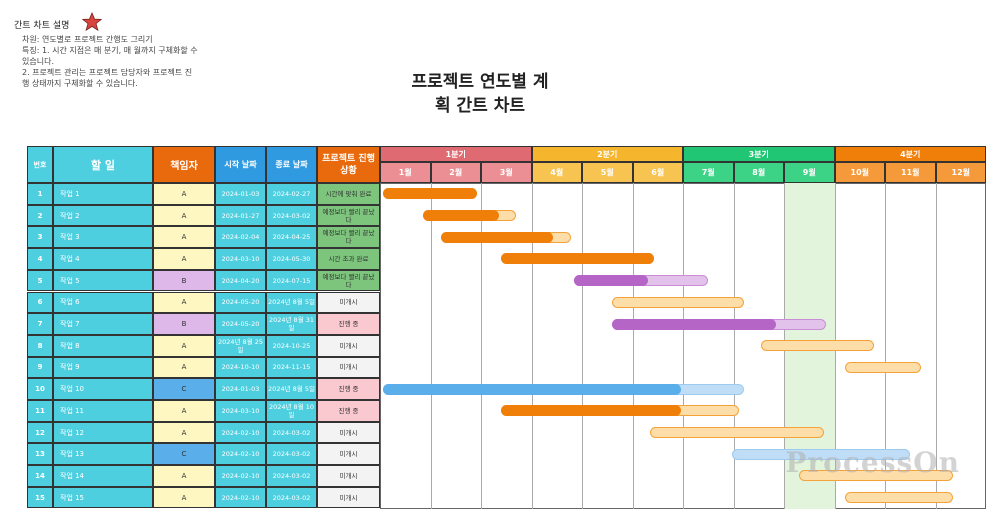 The height and width of the screenshot is (523, 1000). Describe the element at coordinates (607, 154) in the screenshot. I see `quarter-header: 2분기` at that location.